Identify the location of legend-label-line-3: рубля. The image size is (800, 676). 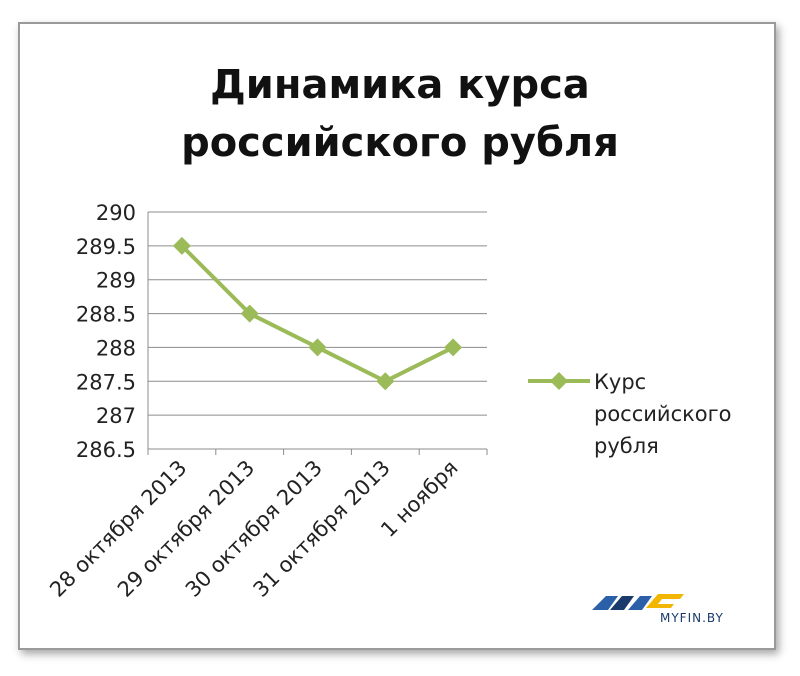
(626, 446).